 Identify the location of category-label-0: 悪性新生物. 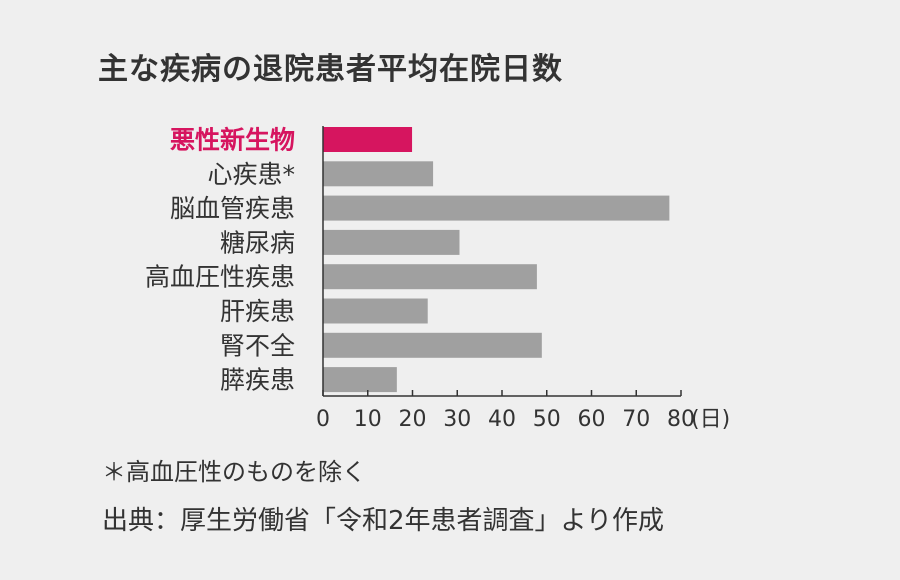
(232, 140).